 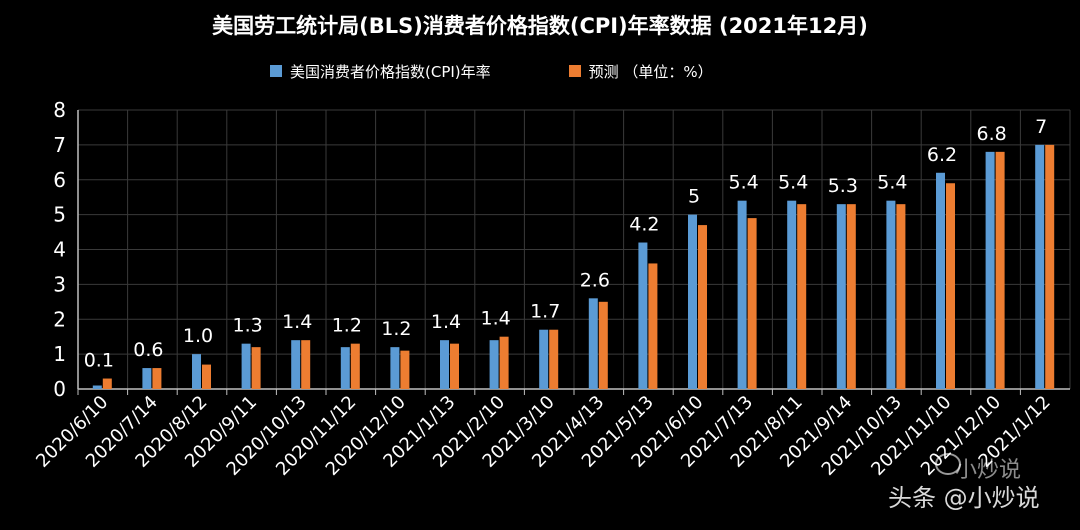 What do you see at coordinates (59, 284) in the screenshot?
I see `y-tick-label: 3` at bounding box center [59, 284].